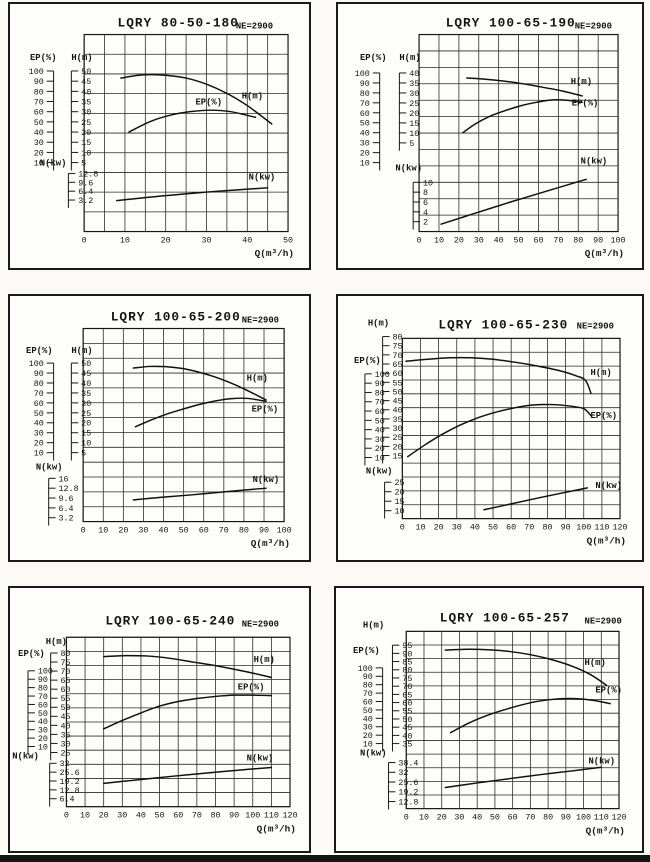  Describe the element at coordinates (399, 493) in the screenshot. I see `n-tick-label: 20` at that location.